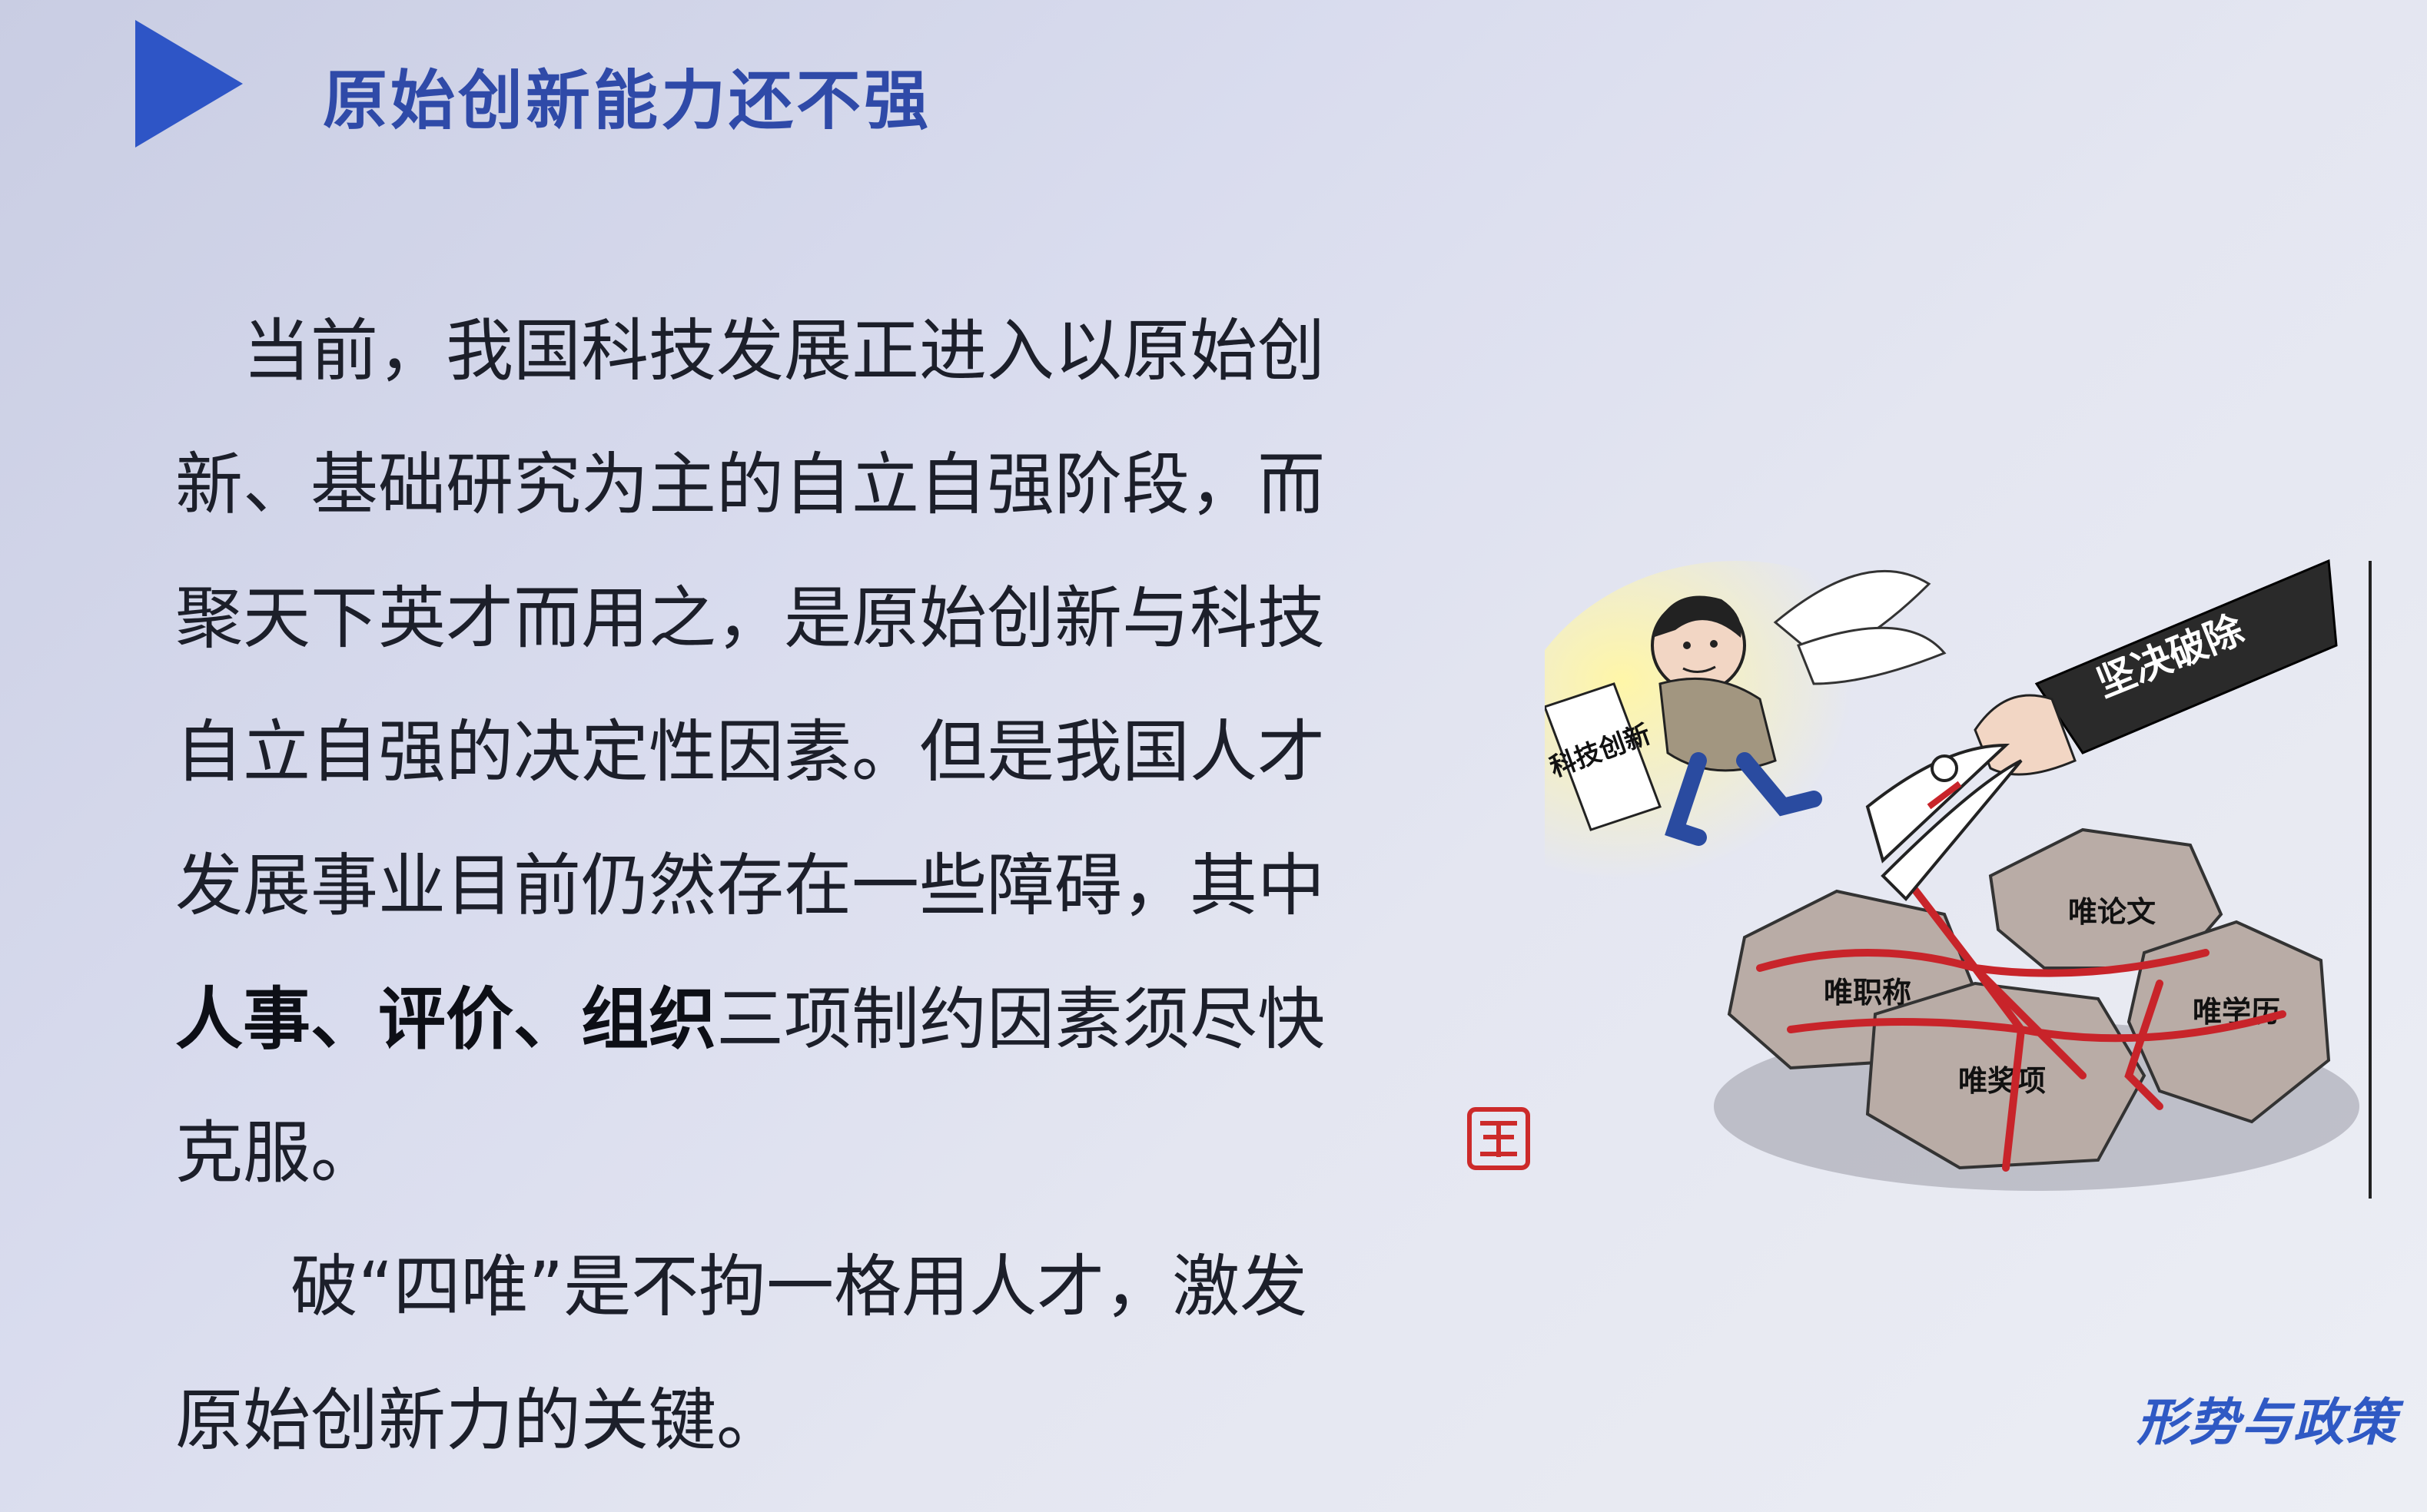 This screenshot has height=1512, width=2427. Describe the element at coordinates (2229, 1022) in the screenshot. I see `rock-degree: 唯学历` at that location.